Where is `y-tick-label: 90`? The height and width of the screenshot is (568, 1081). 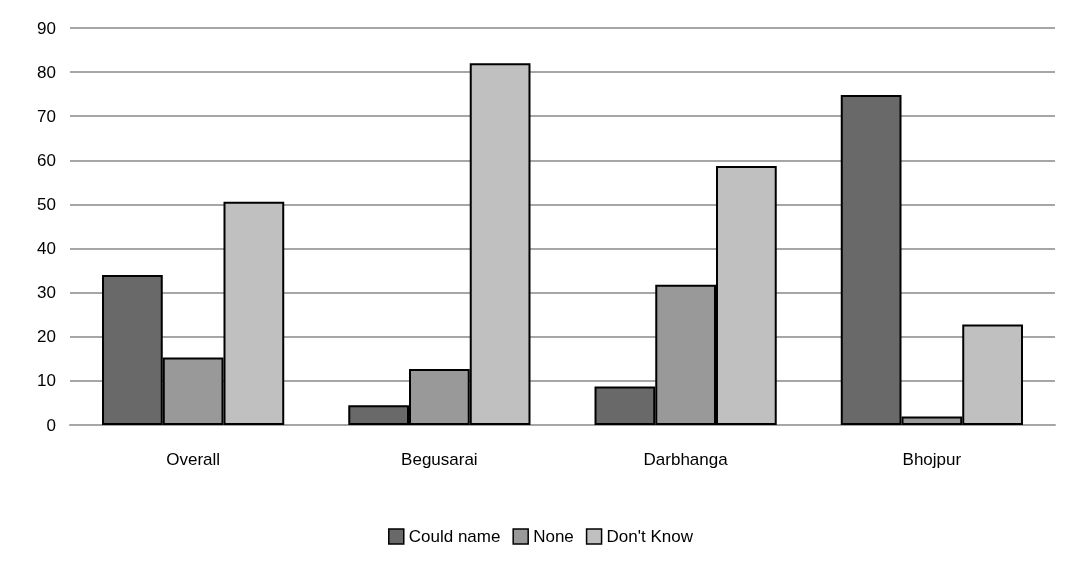 y-tick-label: 90 is located at coordinates (46, 28).